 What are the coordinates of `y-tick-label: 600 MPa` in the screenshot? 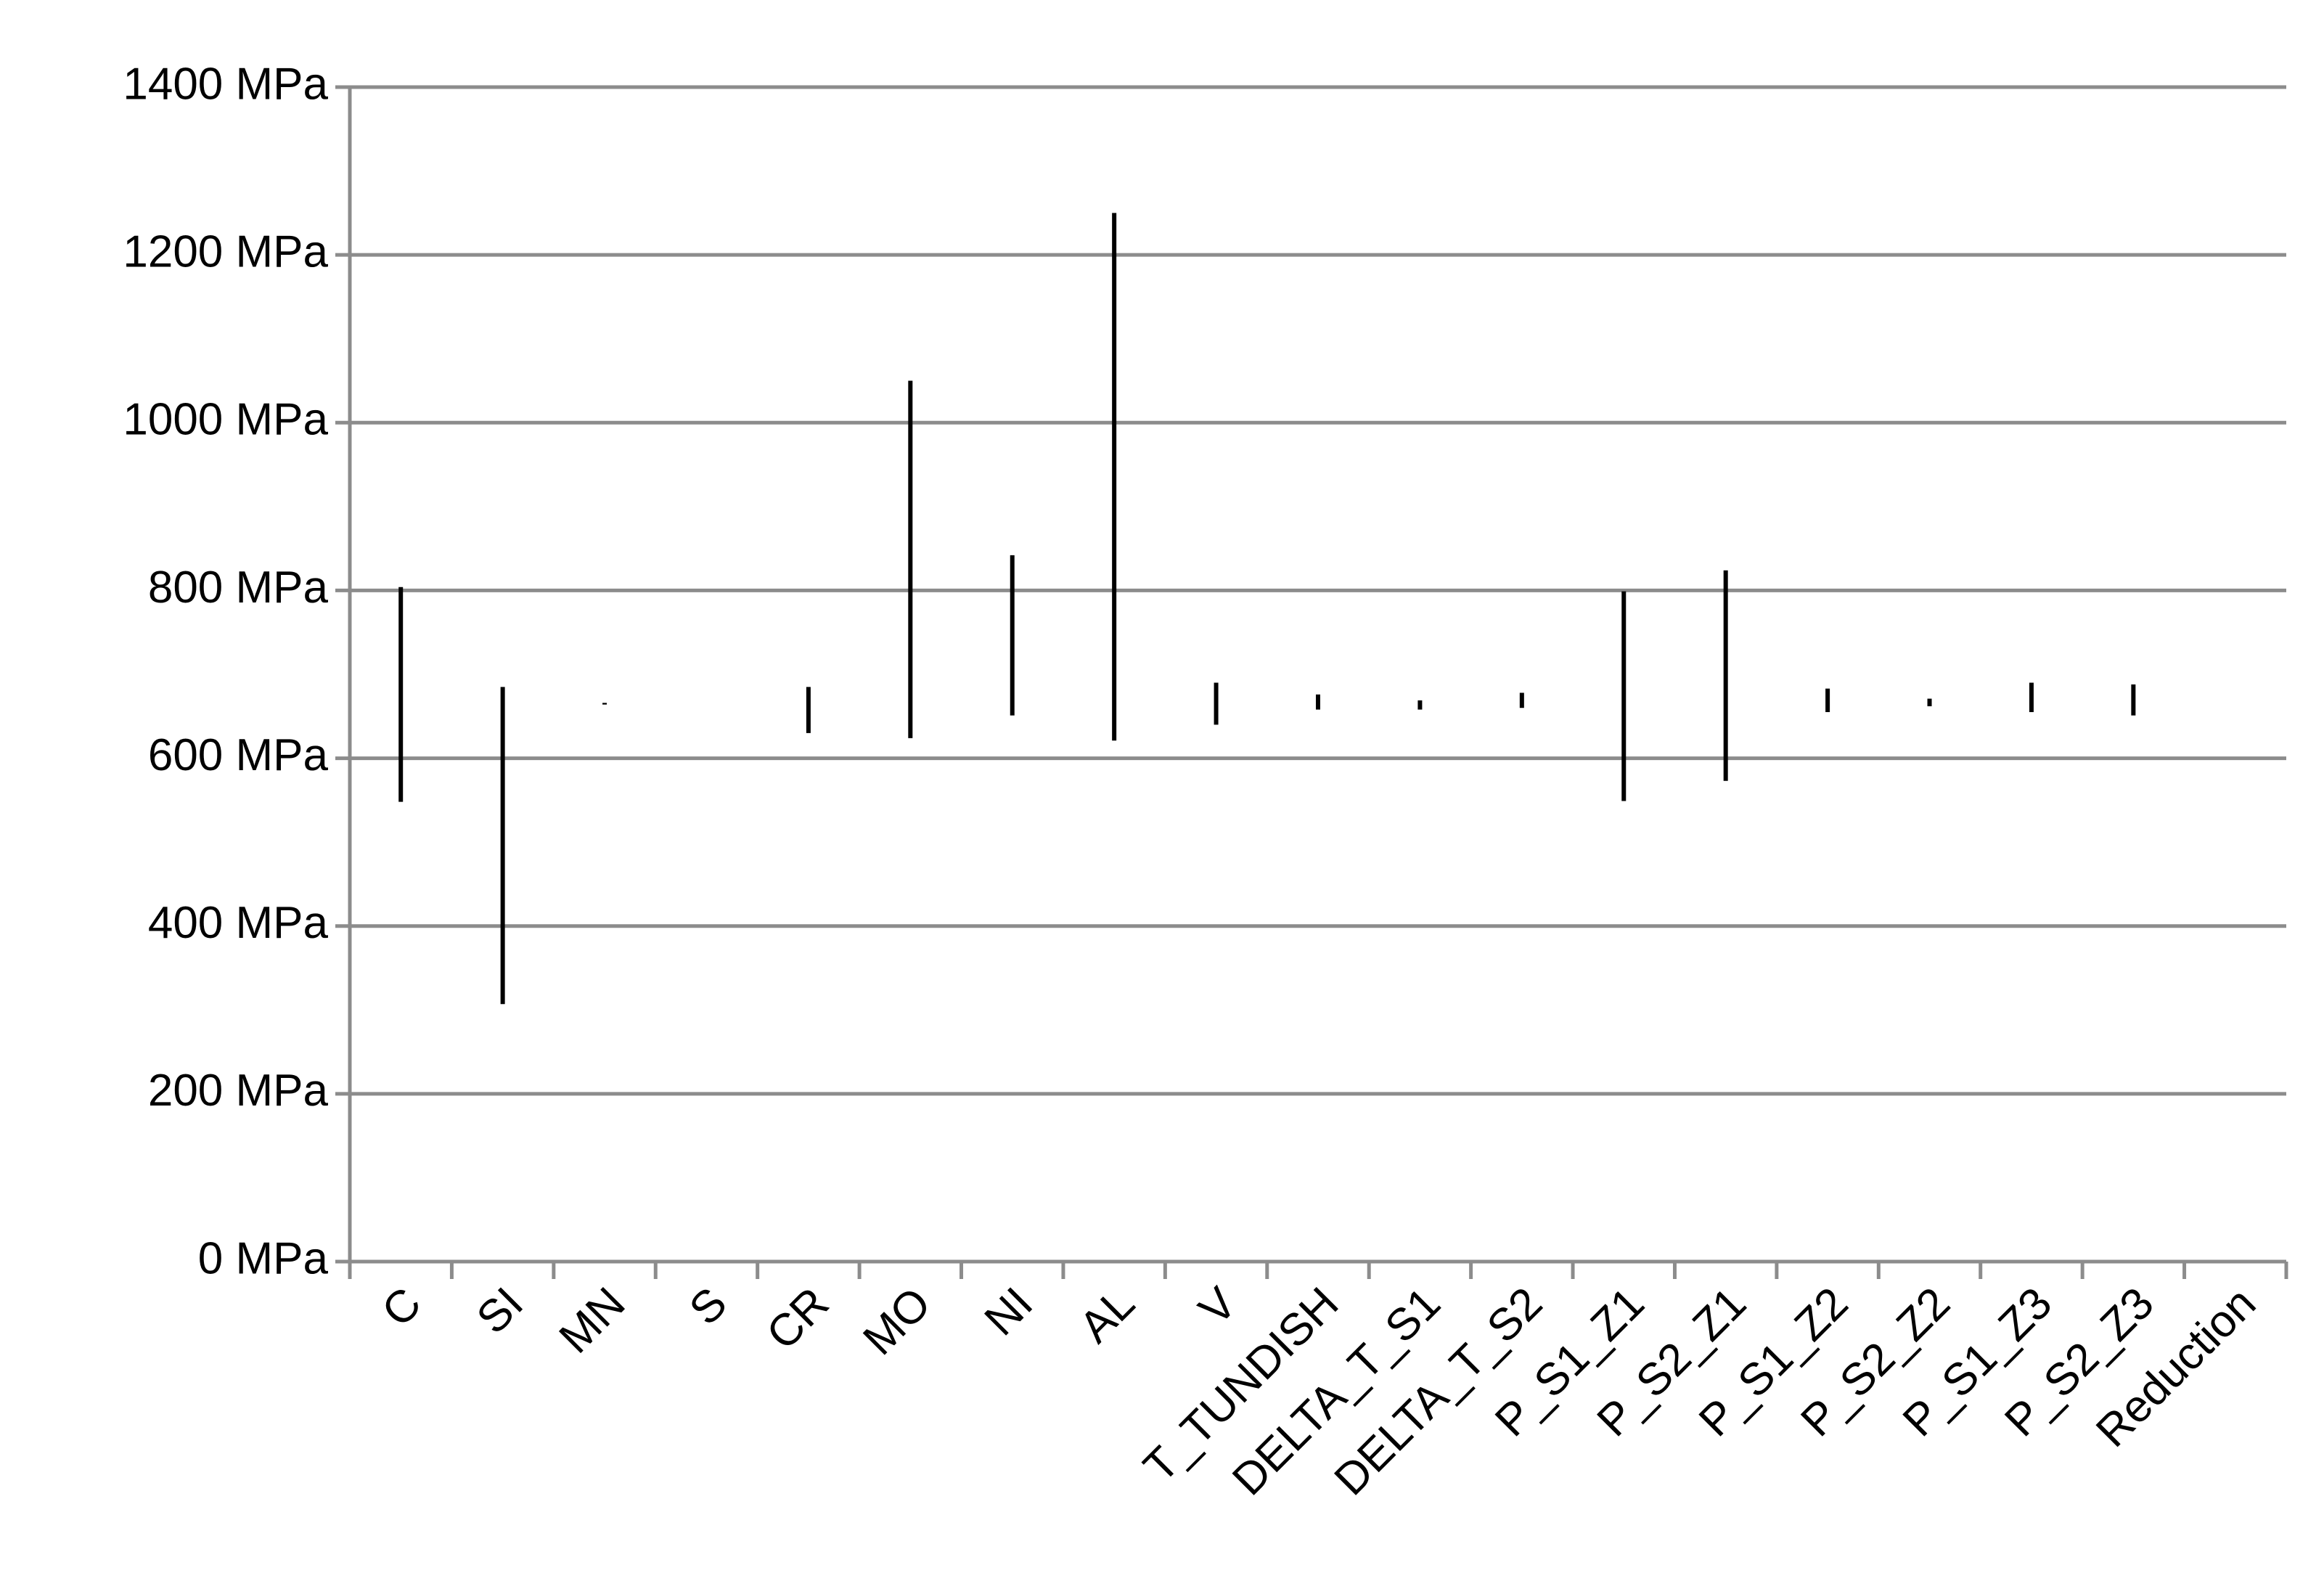 It's located at (238, 755).